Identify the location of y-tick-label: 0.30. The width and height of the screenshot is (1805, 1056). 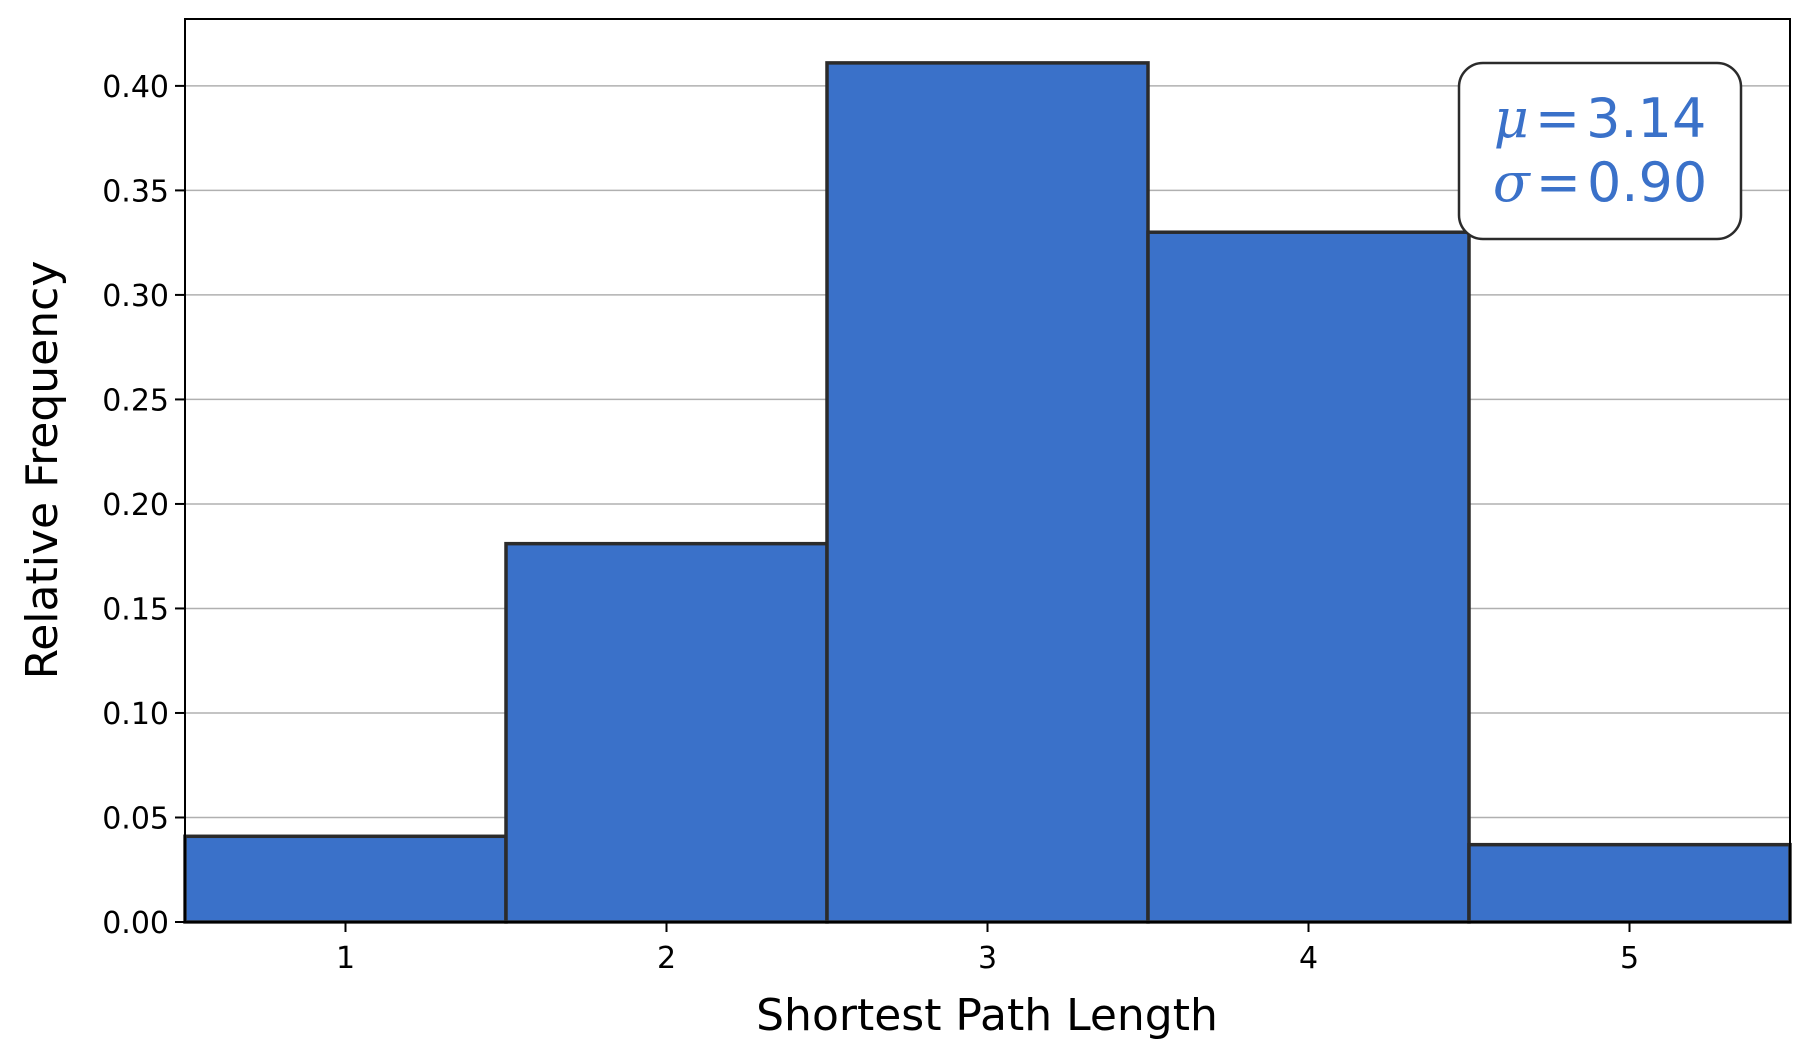
(135, 296).